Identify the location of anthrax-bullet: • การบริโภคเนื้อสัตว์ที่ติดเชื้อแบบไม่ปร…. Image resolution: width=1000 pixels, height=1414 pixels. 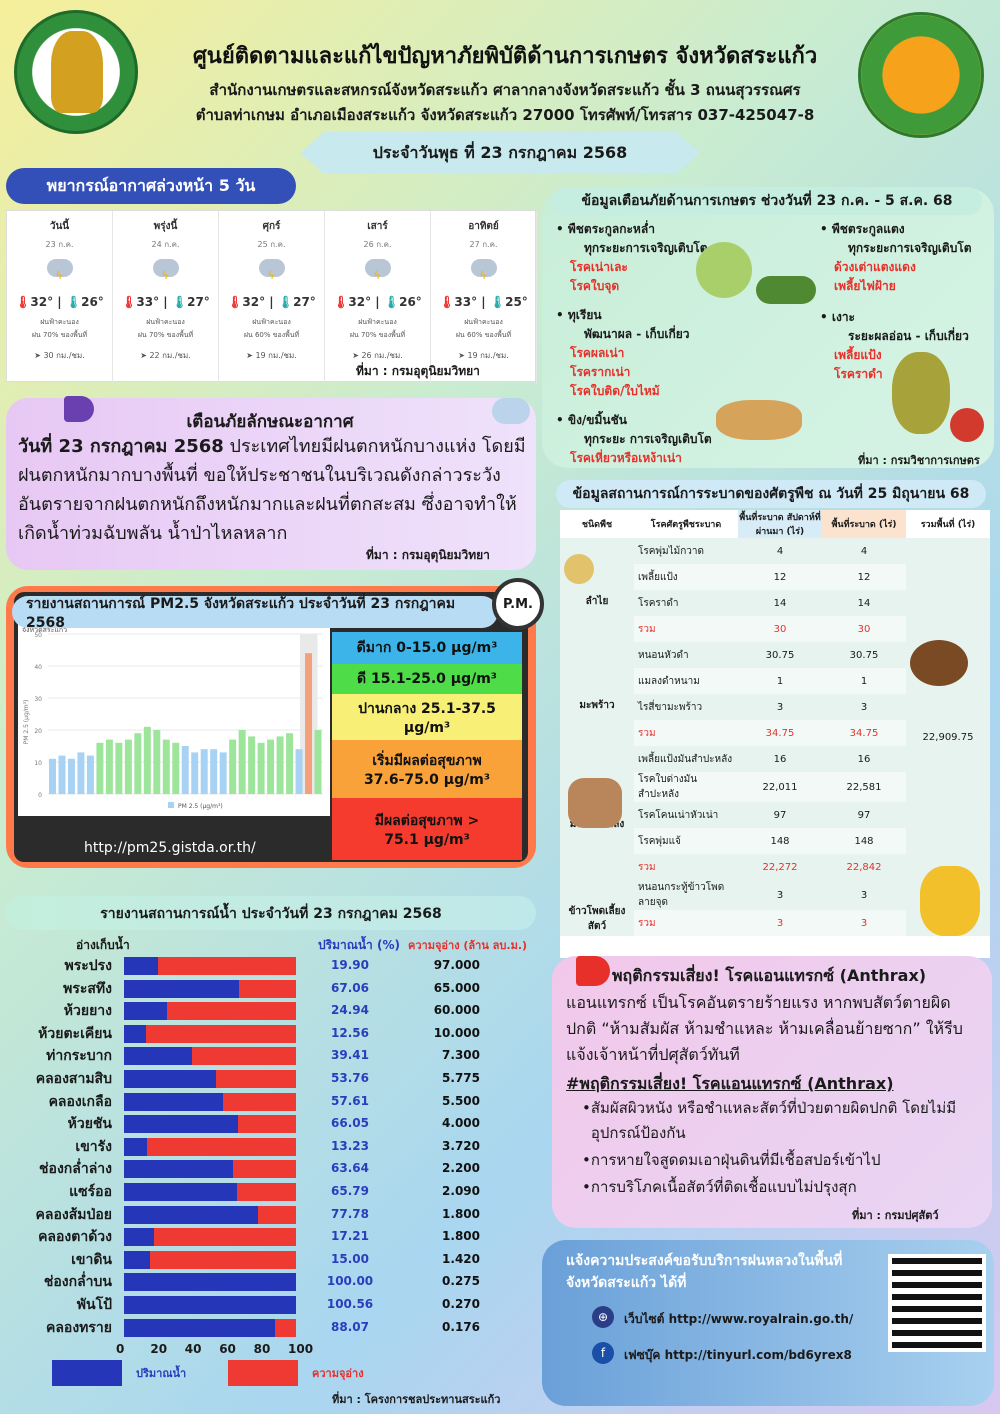
(780, 1187).